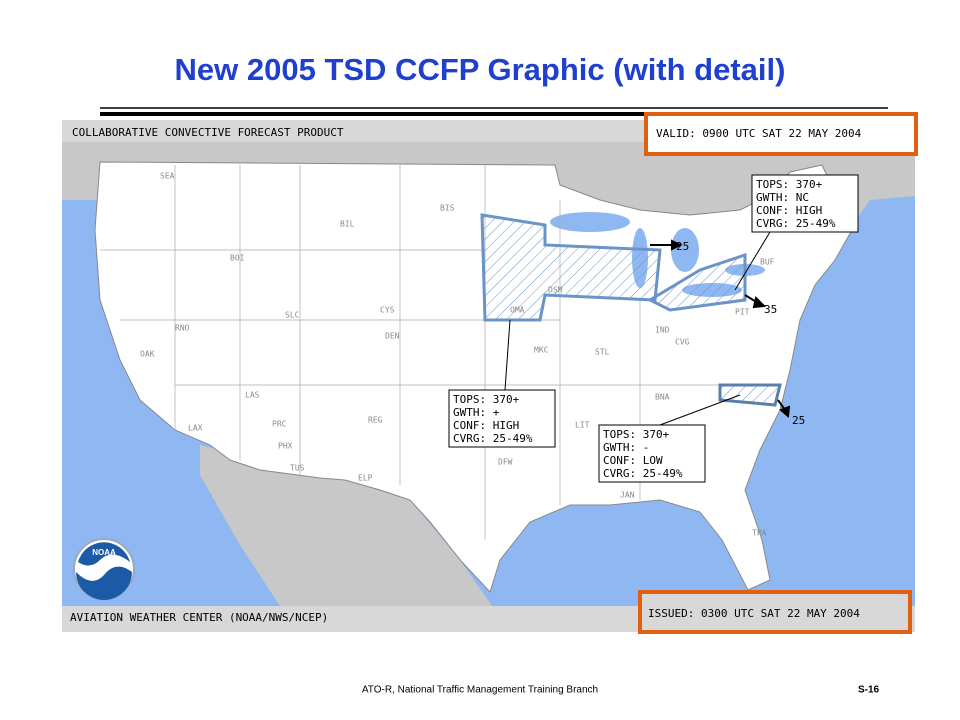 The height and width of the screenshot is (720, 960). What do you see at coordinates (199, 617) in the screenshot?
I see `map-credit: AVIATION WEATHER CENTER (NOAA/NWS/NCEP)` at bounding box center [199, 617].